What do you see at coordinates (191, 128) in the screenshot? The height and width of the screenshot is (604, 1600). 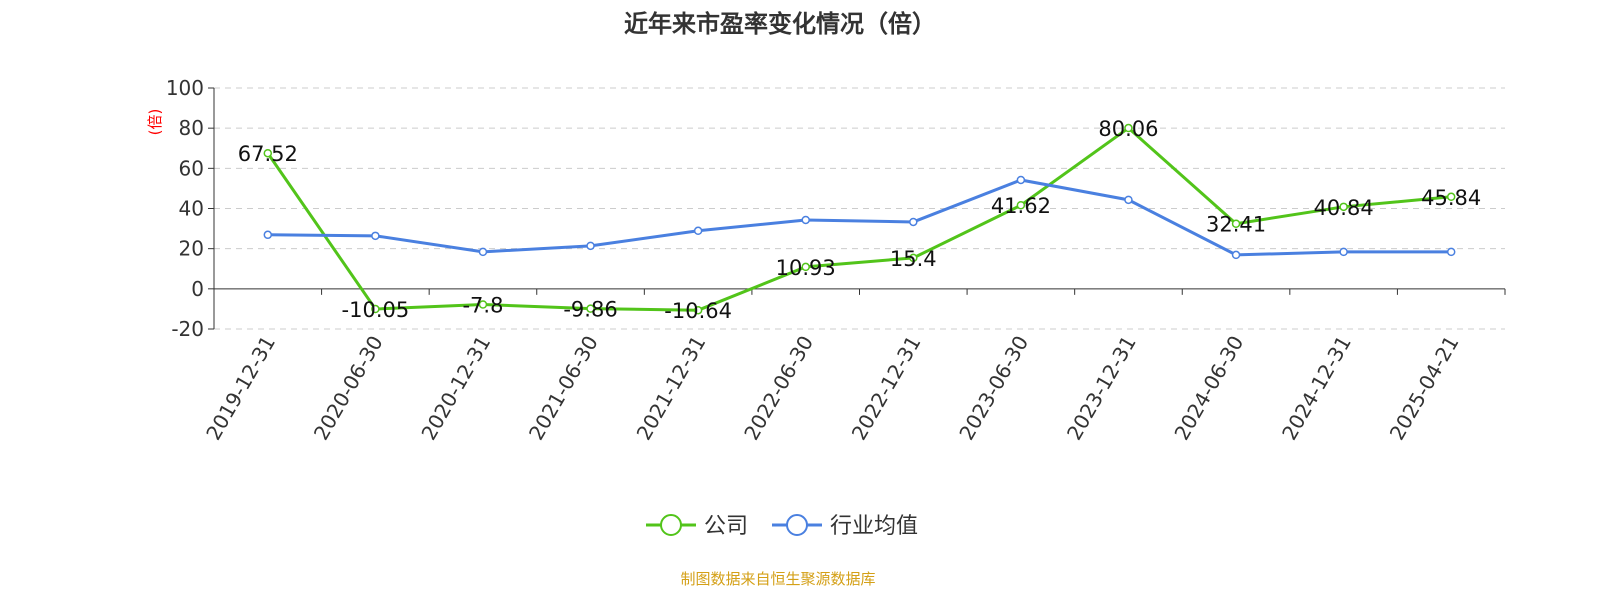 I see `y-tick-label: 80` at bounding box center [191, 128].